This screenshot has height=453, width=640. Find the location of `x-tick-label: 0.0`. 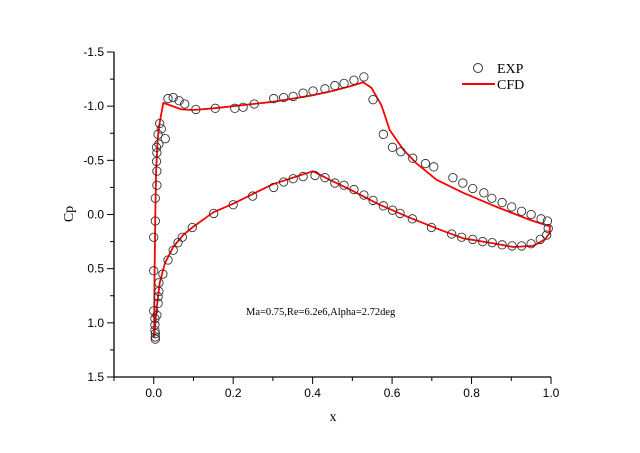

x-tick-label: 0.0 is located at coordinates (153, 393).